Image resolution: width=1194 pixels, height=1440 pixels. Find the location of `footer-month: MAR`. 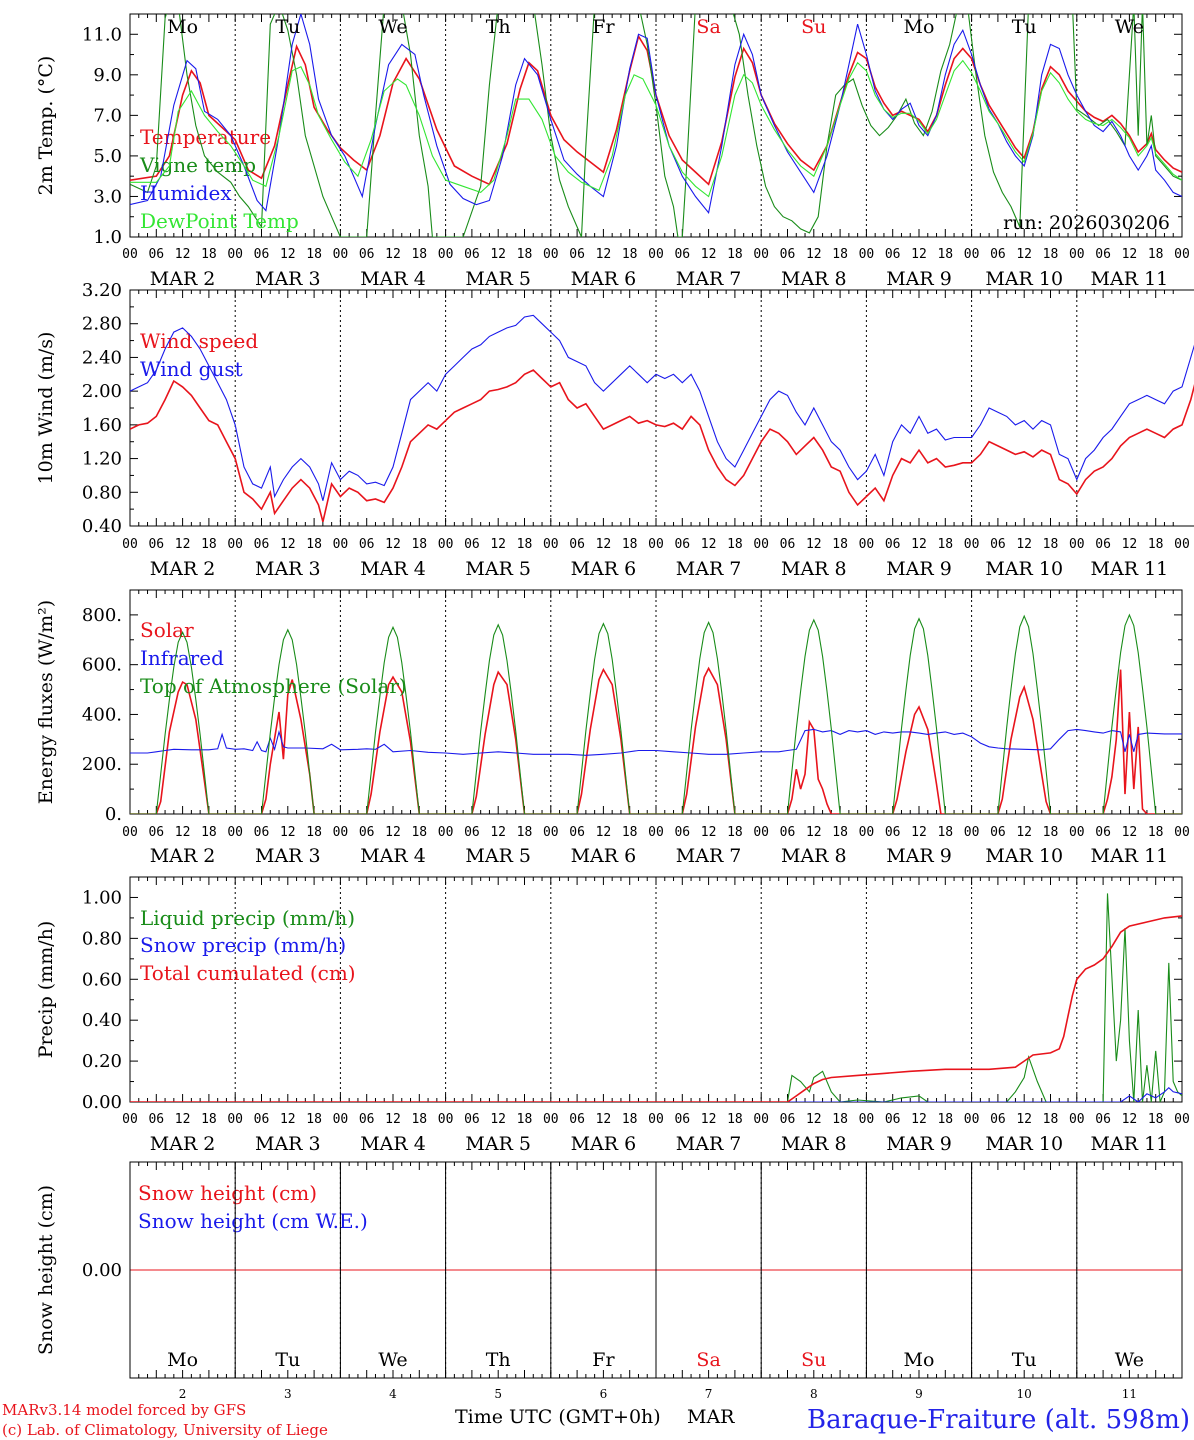

footer-month: MAR is located at coordinates (711, 1417).